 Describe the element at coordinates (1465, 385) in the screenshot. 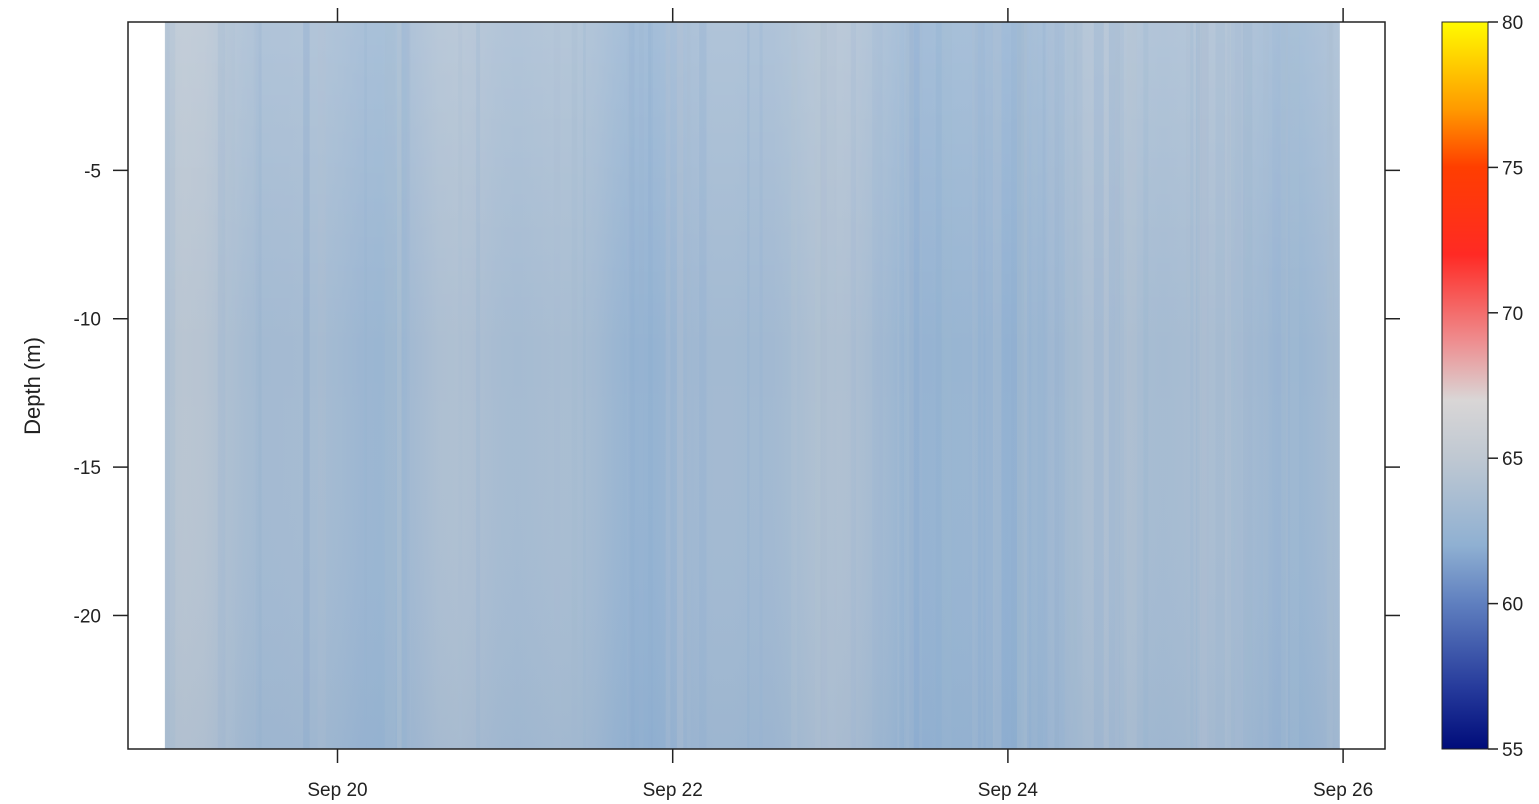

I see `colorbar` at that location.